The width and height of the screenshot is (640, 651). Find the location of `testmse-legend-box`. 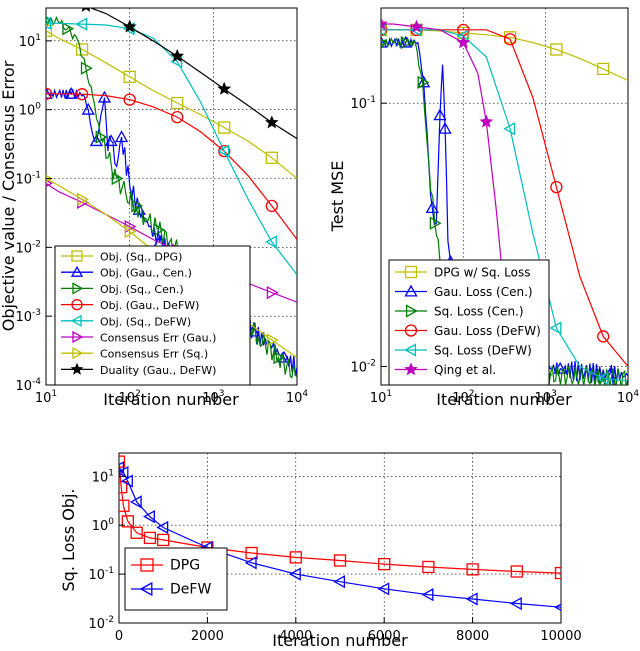

testmse-legend-box is located at coordinates (469, 322).